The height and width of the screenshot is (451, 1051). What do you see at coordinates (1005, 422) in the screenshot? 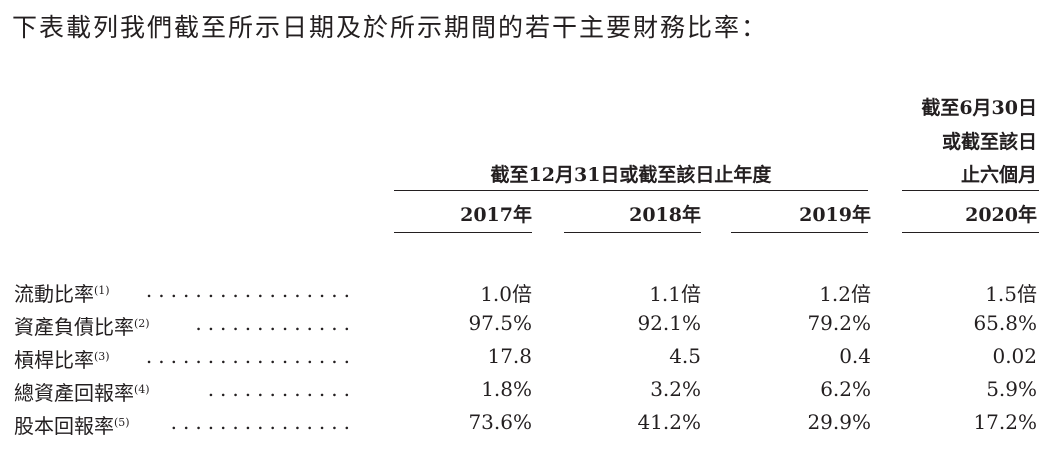
I see `value-2020: 17.2%` at bounding box center [1005, 422].